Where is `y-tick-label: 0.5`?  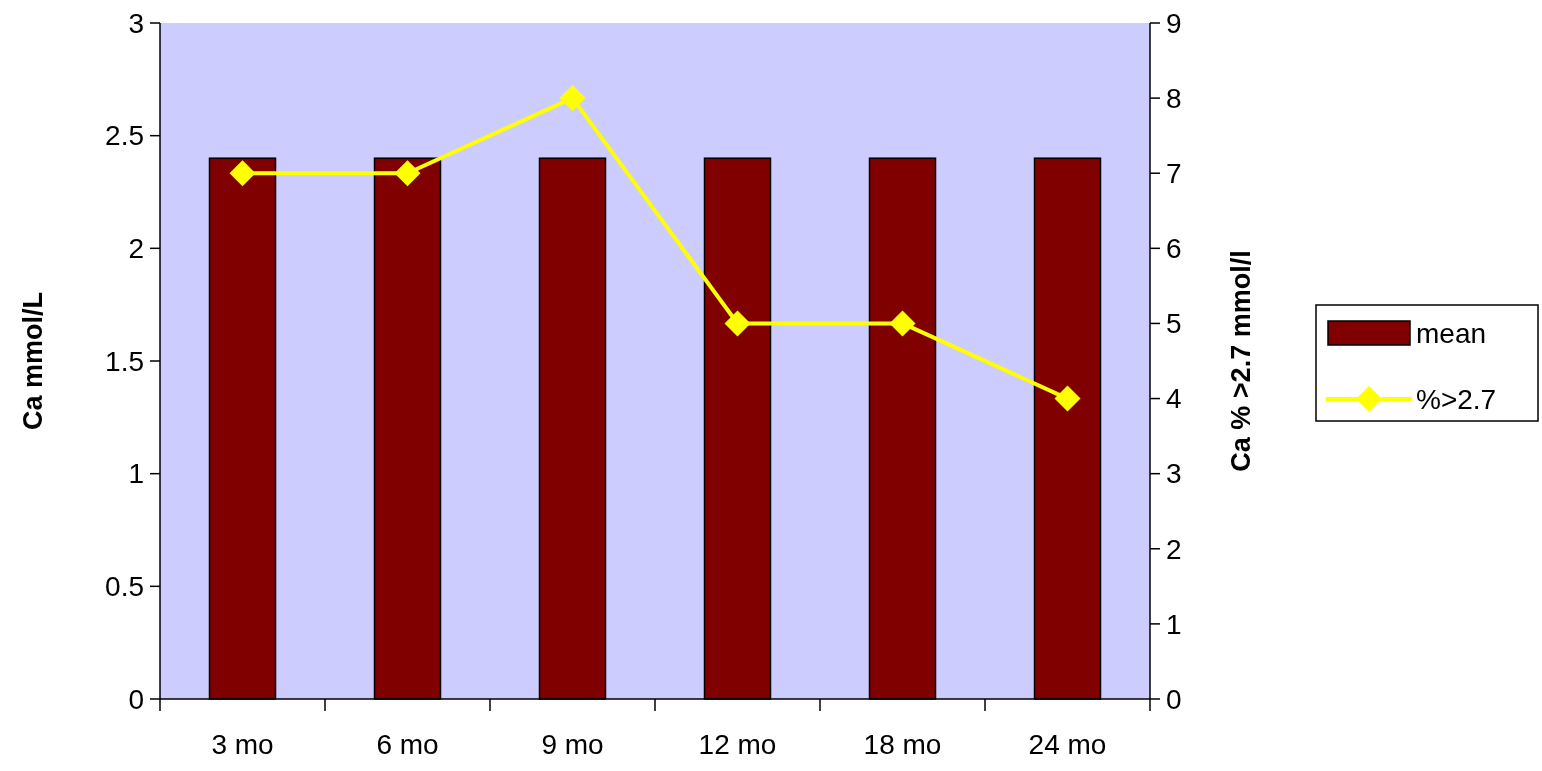
y-tick-label: 0.5 is located at coordinates (124, 587).